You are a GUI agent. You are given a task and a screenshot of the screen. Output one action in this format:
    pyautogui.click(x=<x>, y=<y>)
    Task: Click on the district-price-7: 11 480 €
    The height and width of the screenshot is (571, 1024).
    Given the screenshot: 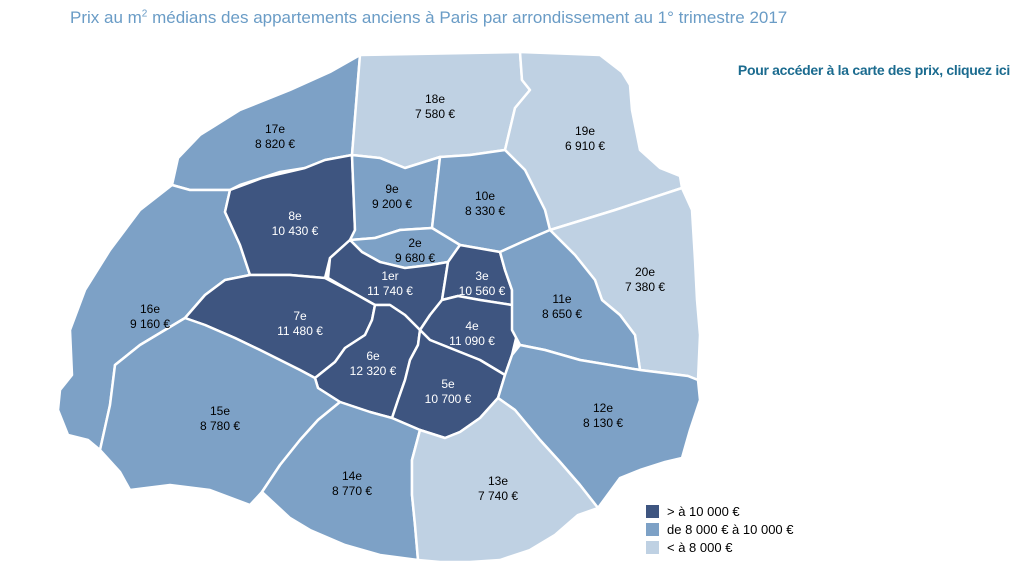 What is the action you would take?
    pyautogui.click(x=300, y=331)
    